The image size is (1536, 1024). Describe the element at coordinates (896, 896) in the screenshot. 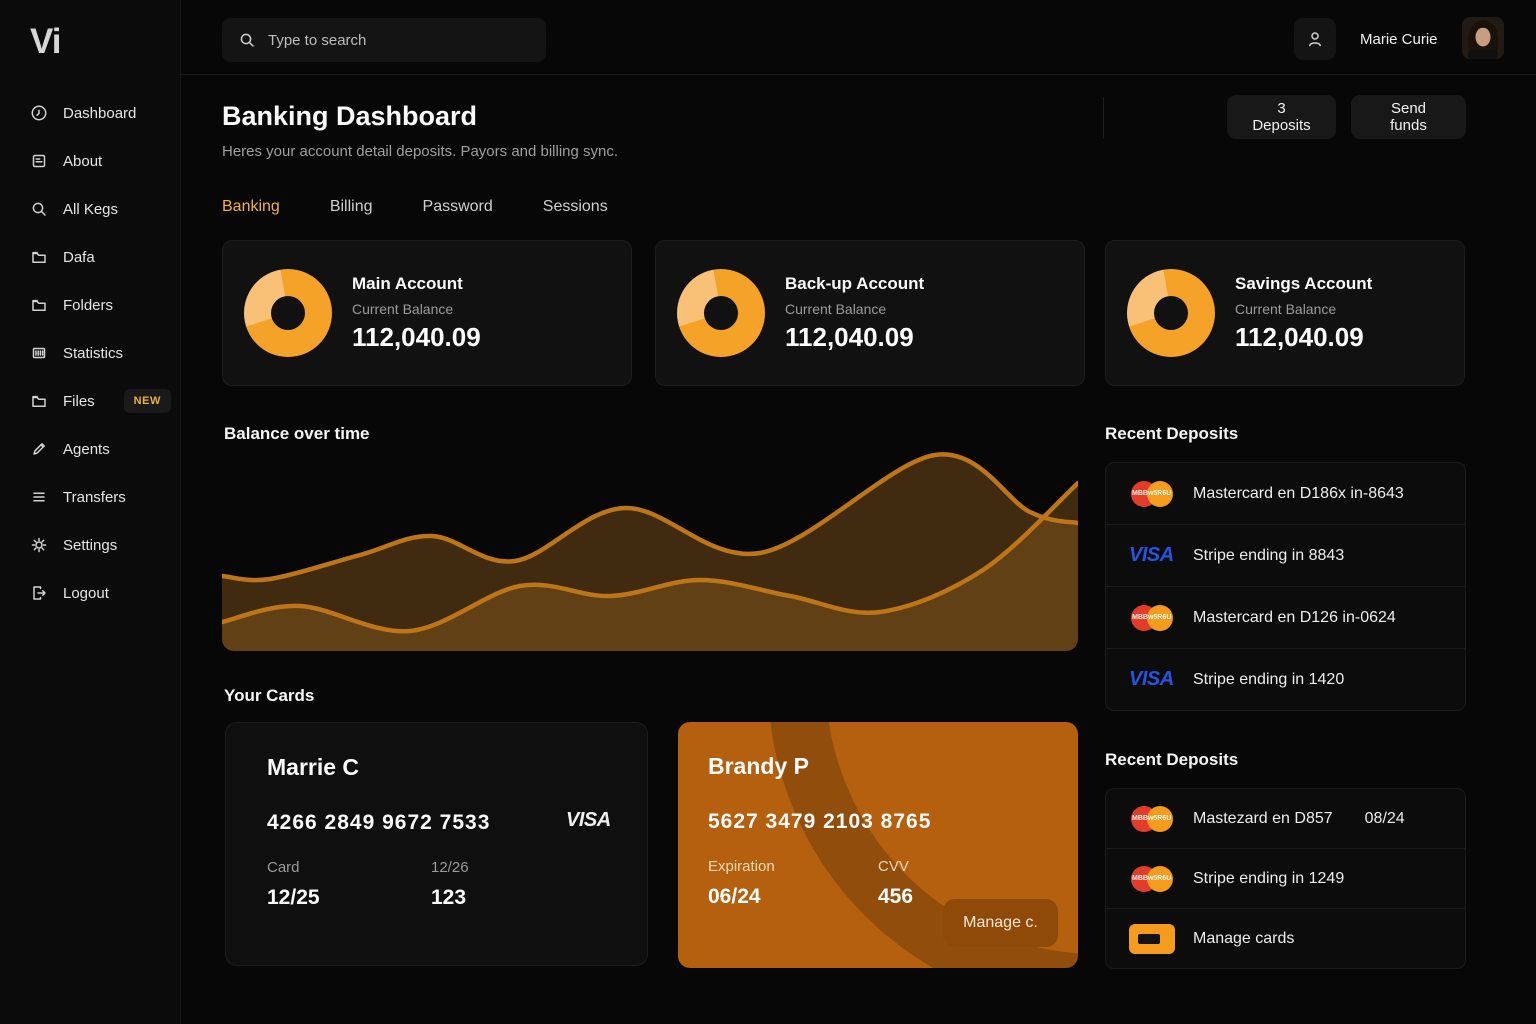

I see `card-col2-value: 456` at that location.